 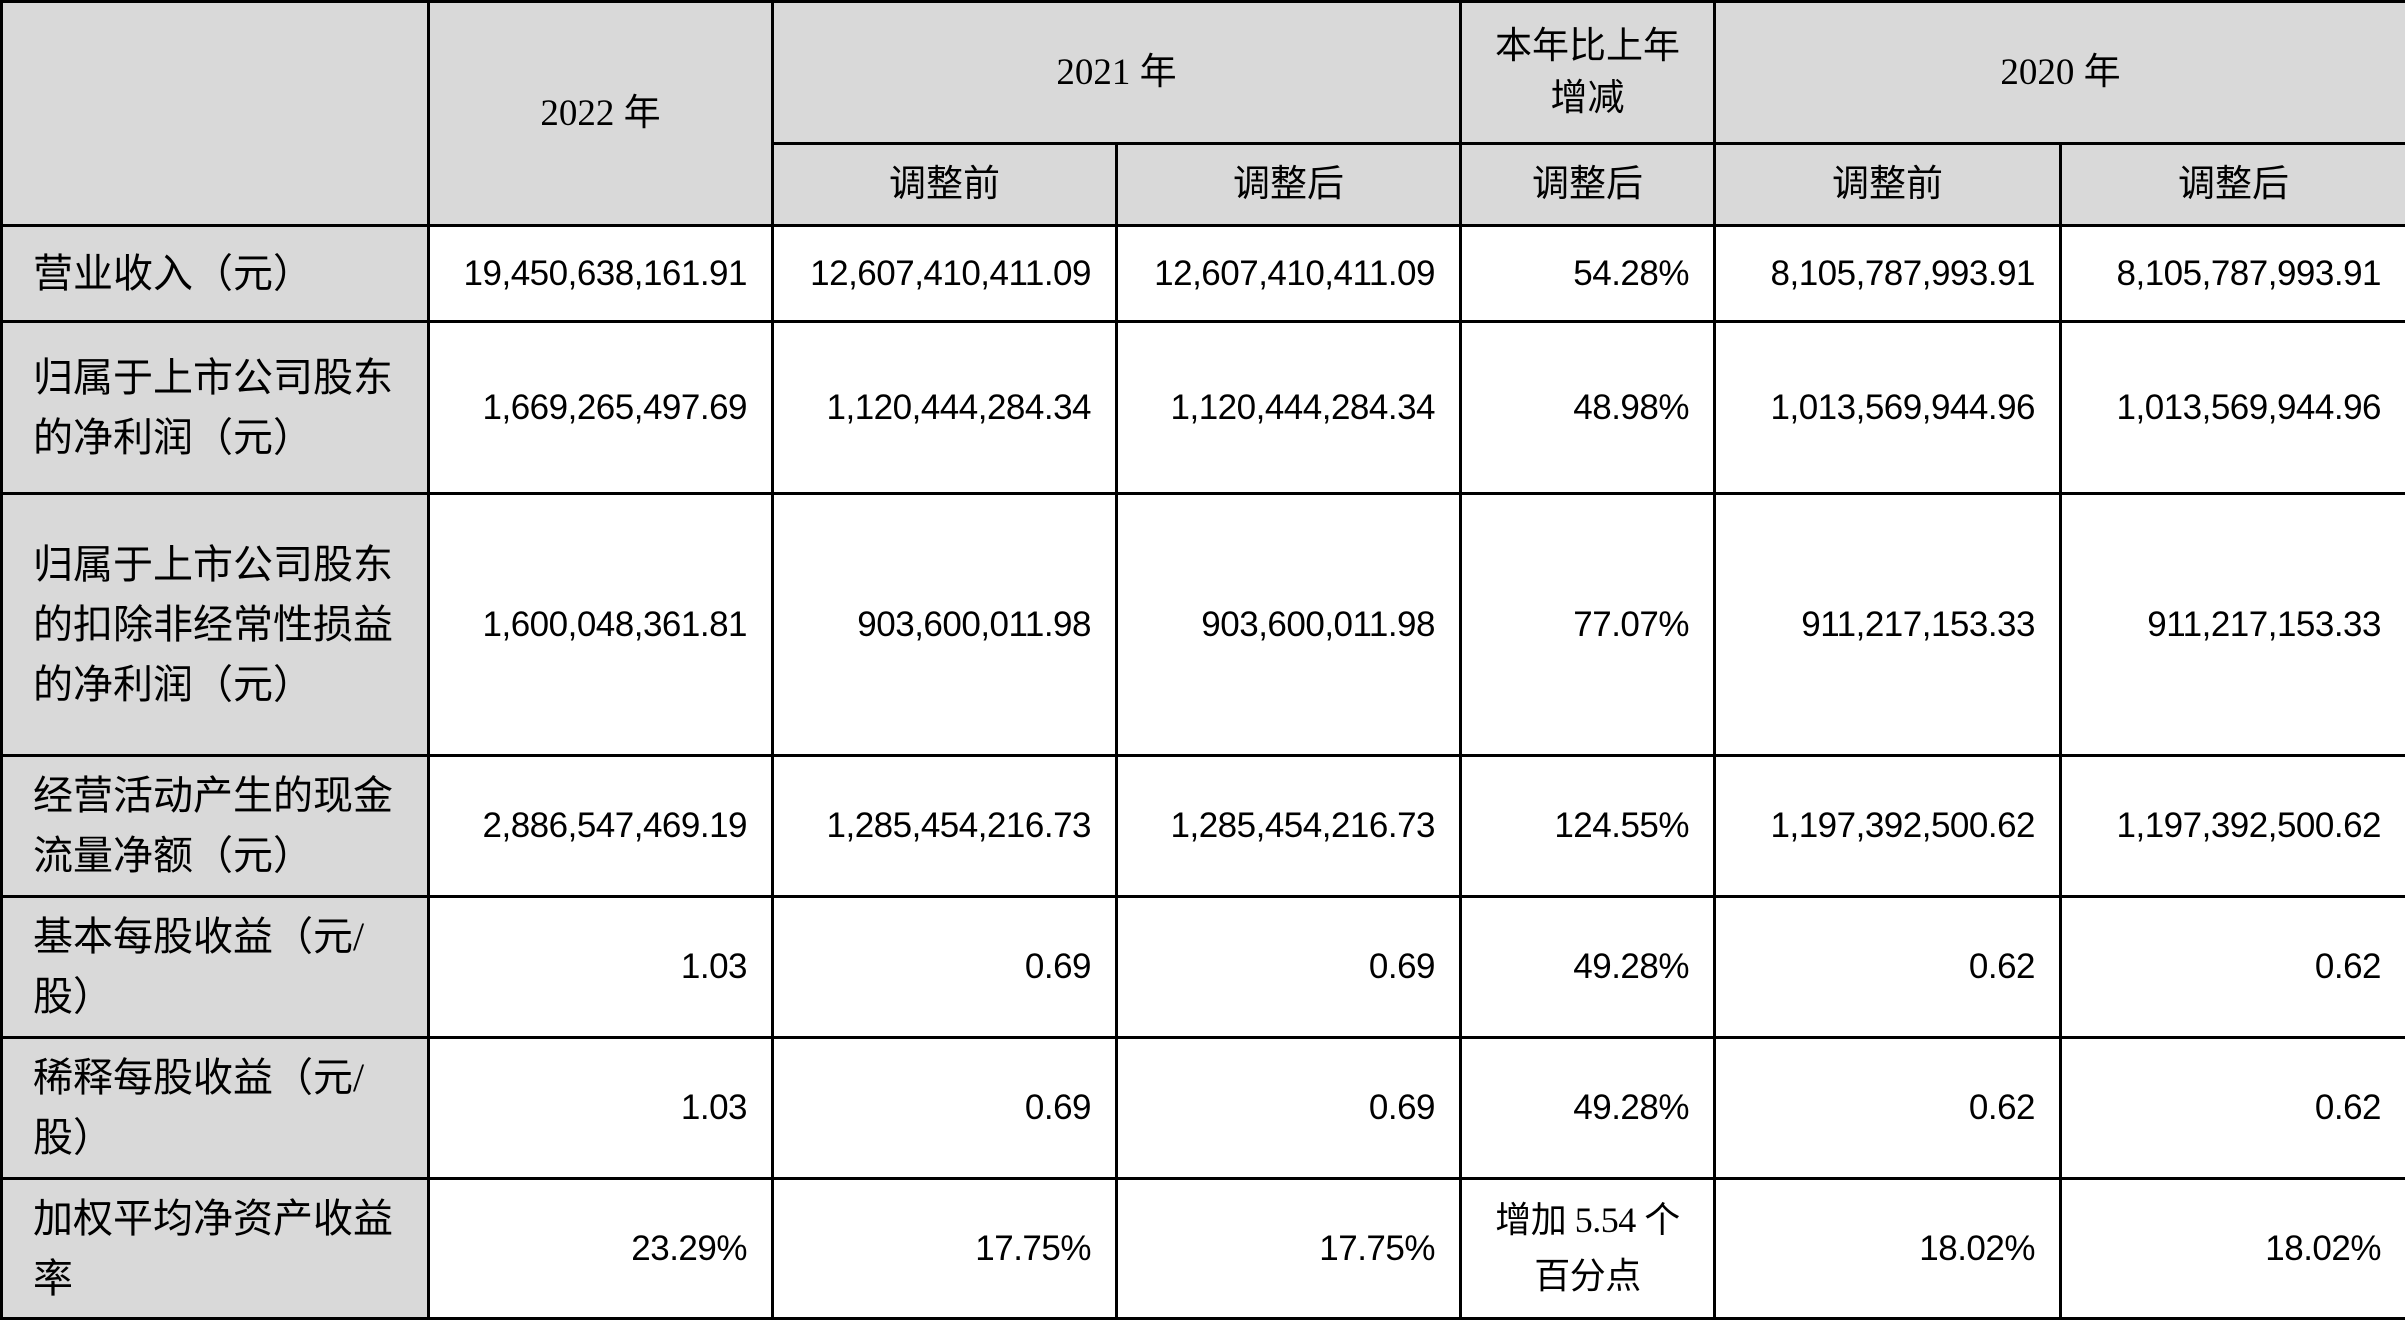 What do you see at coordinates (215, 114) in the screenshot?
I see `header-corner-cell` at bounding box center [215, 114].